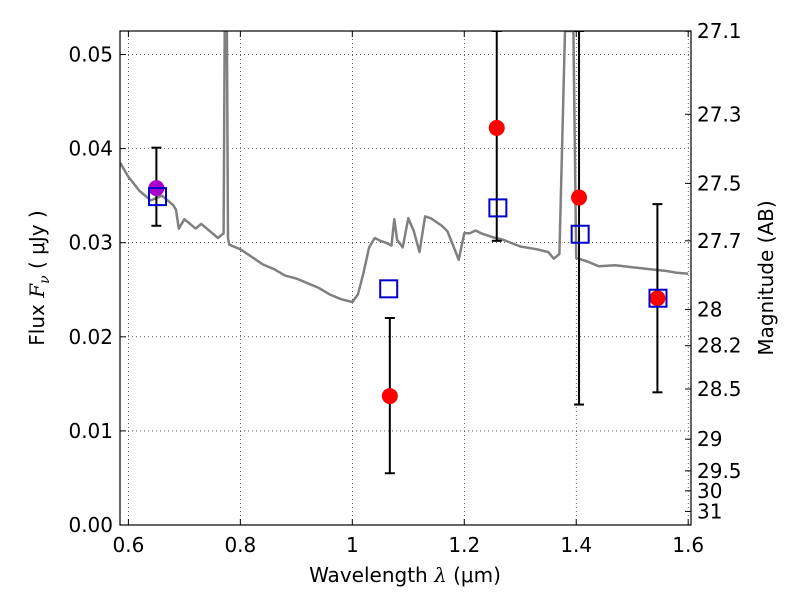 The width and height of the screenshot is (800, 600). Describe the element at coordinates (719, 389) in the screenshot. I see `y2-tick-label: 28.5` at that location.